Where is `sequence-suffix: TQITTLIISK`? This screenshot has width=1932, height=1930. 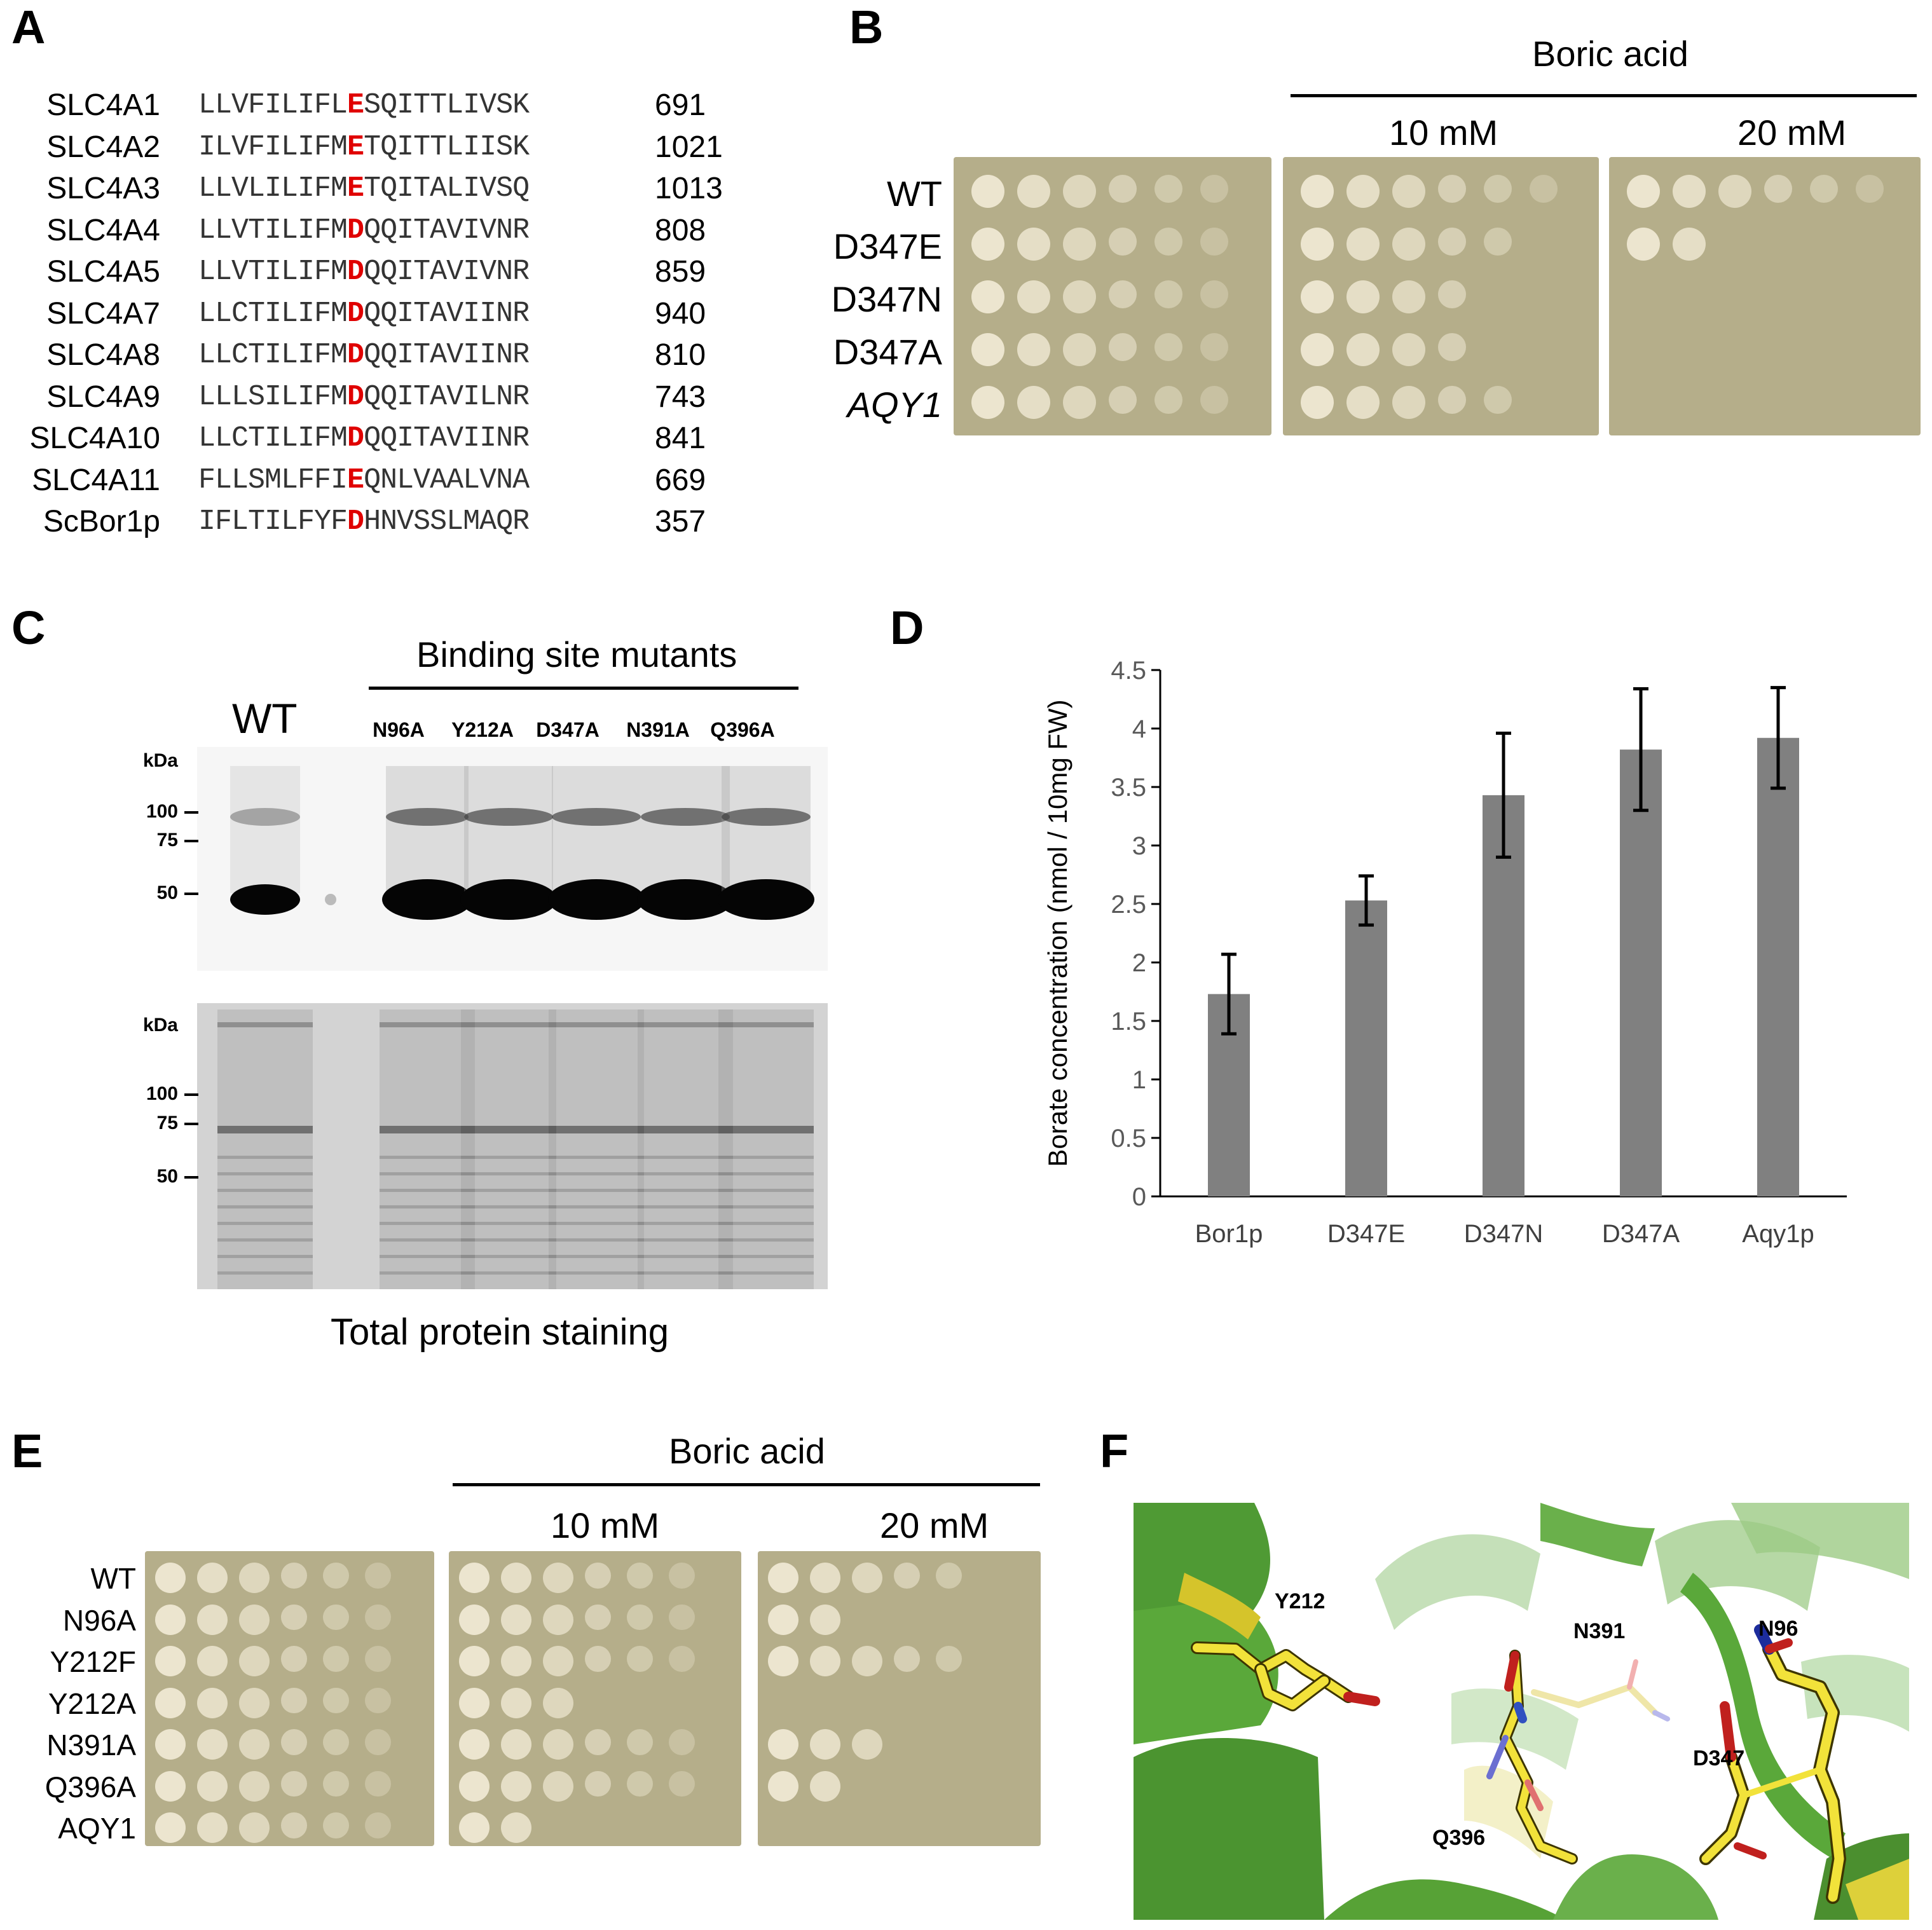 sequence-suffix: TQITTLIISK is located at coordinates (447, 146).